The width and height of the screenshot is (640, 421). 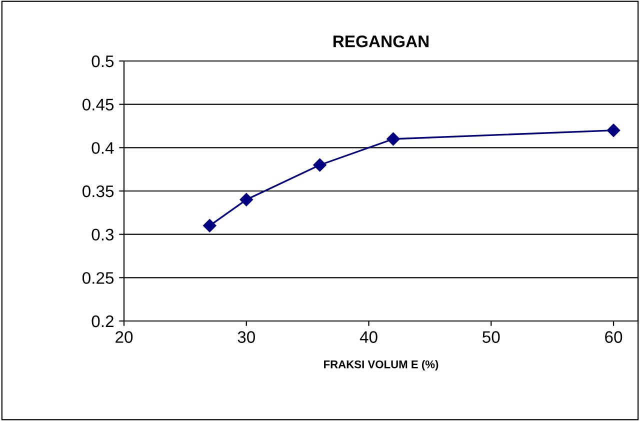 What do you see at coordinates (613, 337) in the screenshot?
I see `x-tick-label: 60` at bounding box center [613, 337].